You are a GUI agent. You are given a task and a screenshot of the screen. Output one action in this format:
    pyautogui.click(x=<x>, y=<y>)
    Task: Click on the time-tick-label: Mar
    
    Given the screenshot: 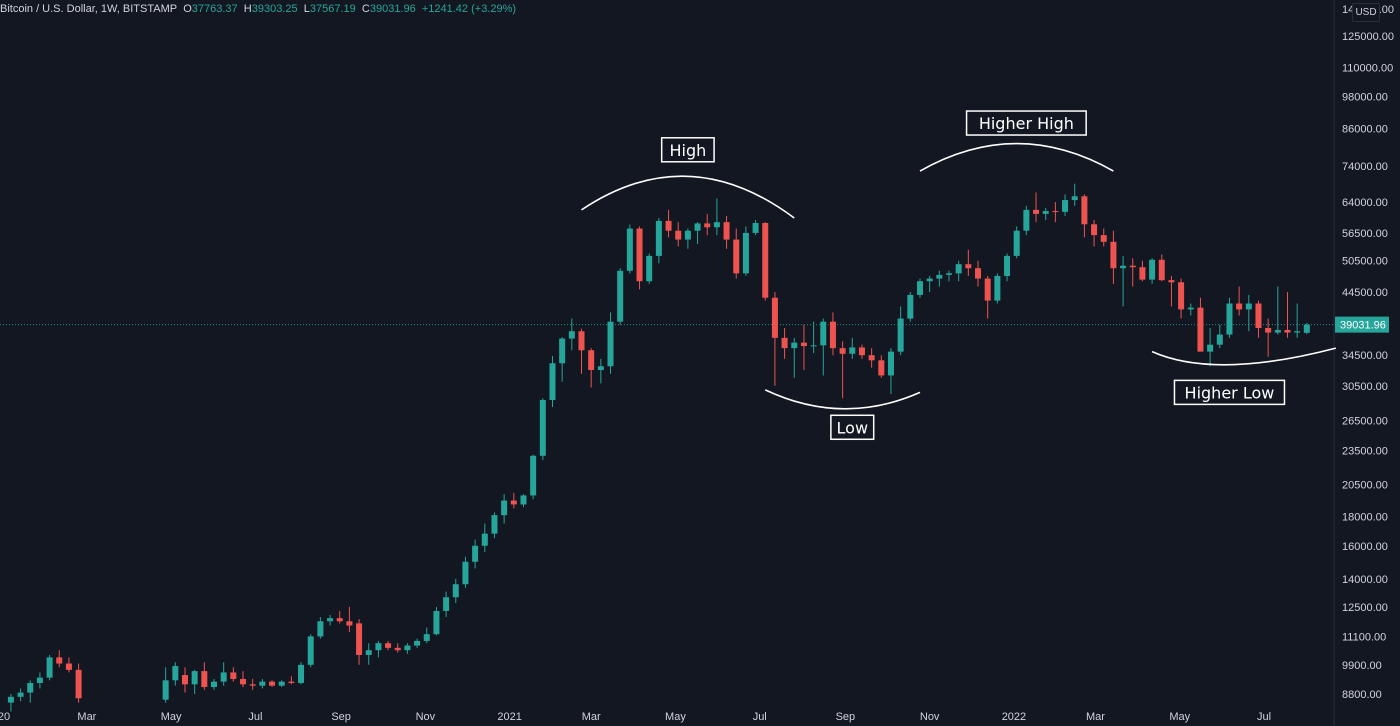 What is the action you would take?
    pyautogui.click(x=591, y=717)
    